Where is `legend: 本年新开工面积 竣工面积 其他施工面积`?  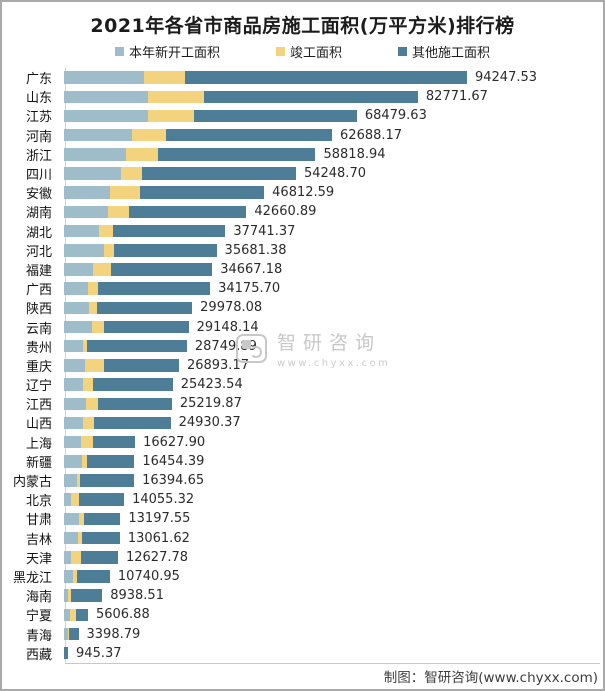
legend: 本年新开工面积 竣工面积 其他施工面积 is located at coordinates (302, 51).